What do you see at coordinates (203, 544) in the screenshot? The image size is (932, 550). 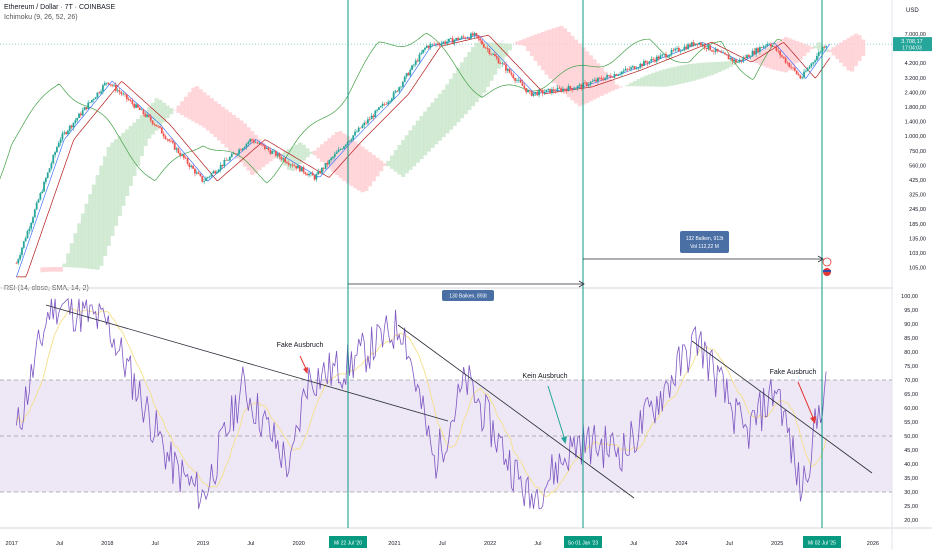 I see `time-tick-label: 2019` at bounding box center [203, 544].